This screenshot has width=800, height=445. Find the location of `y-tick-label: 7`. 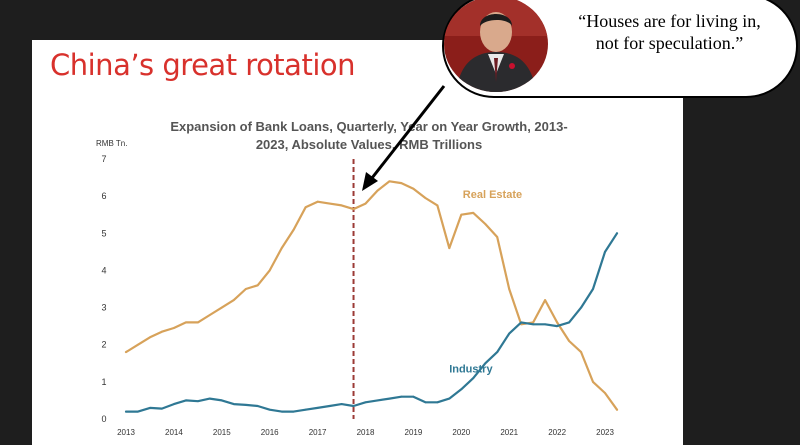

y-tick-label: 7 is located at coordinates (103, 159).